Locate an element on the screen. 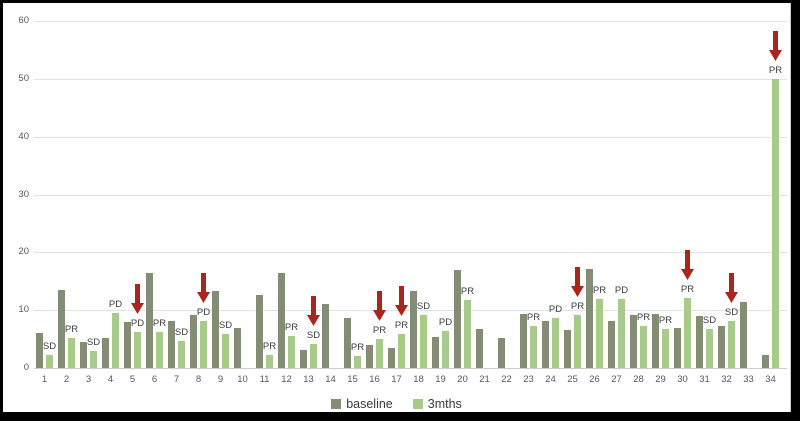 The height and width of the screenshot is (421, 800). gridline is located at coordinates (410, 195).